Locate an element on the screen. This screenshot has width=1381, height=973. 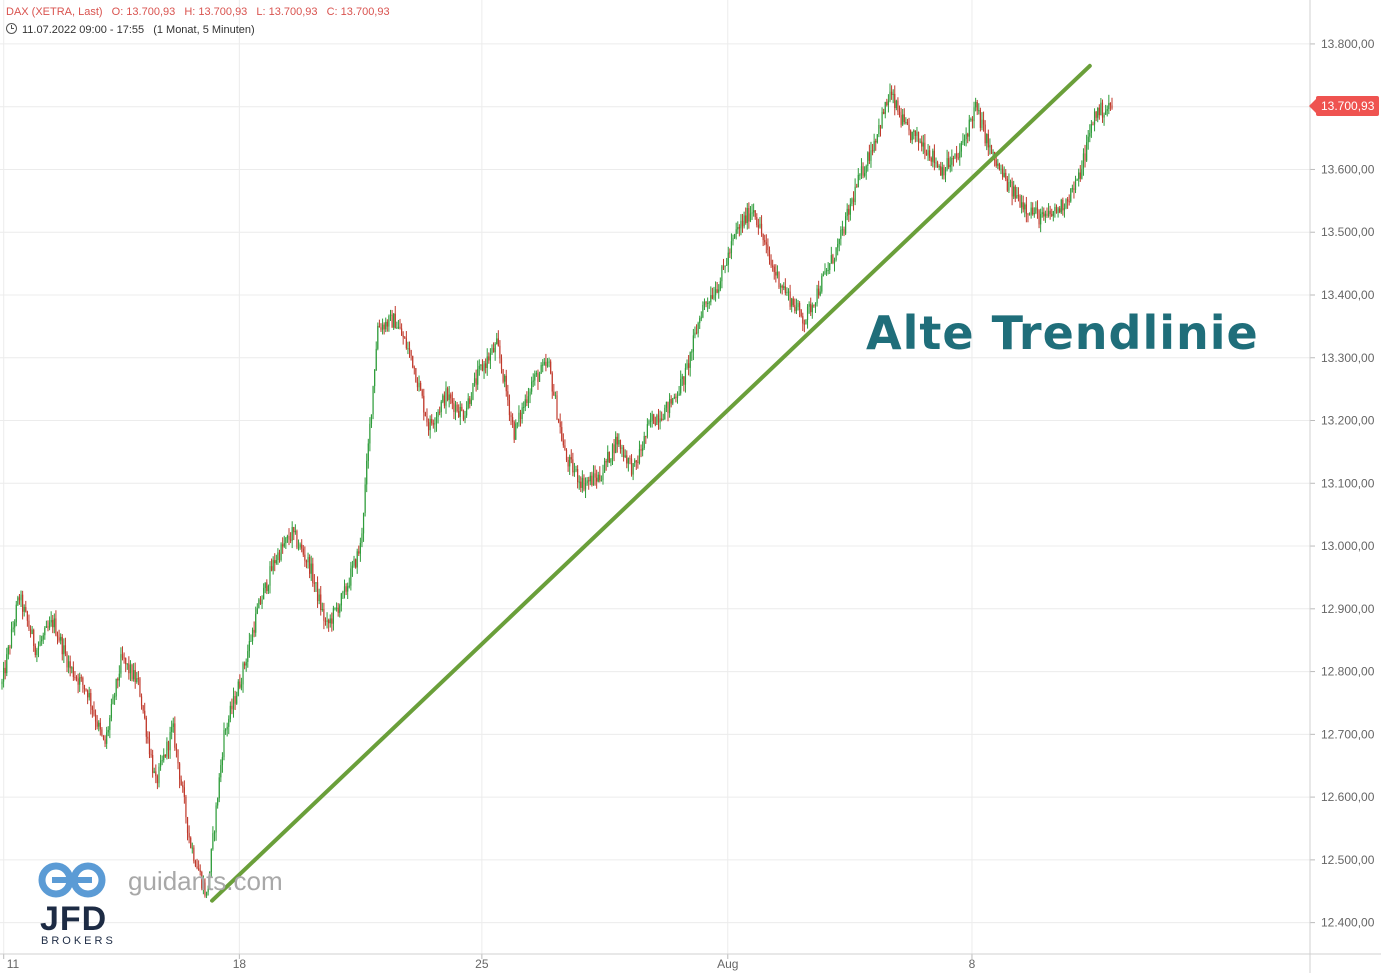
x-tick-label: 18 is located at coordinates (240, 964).